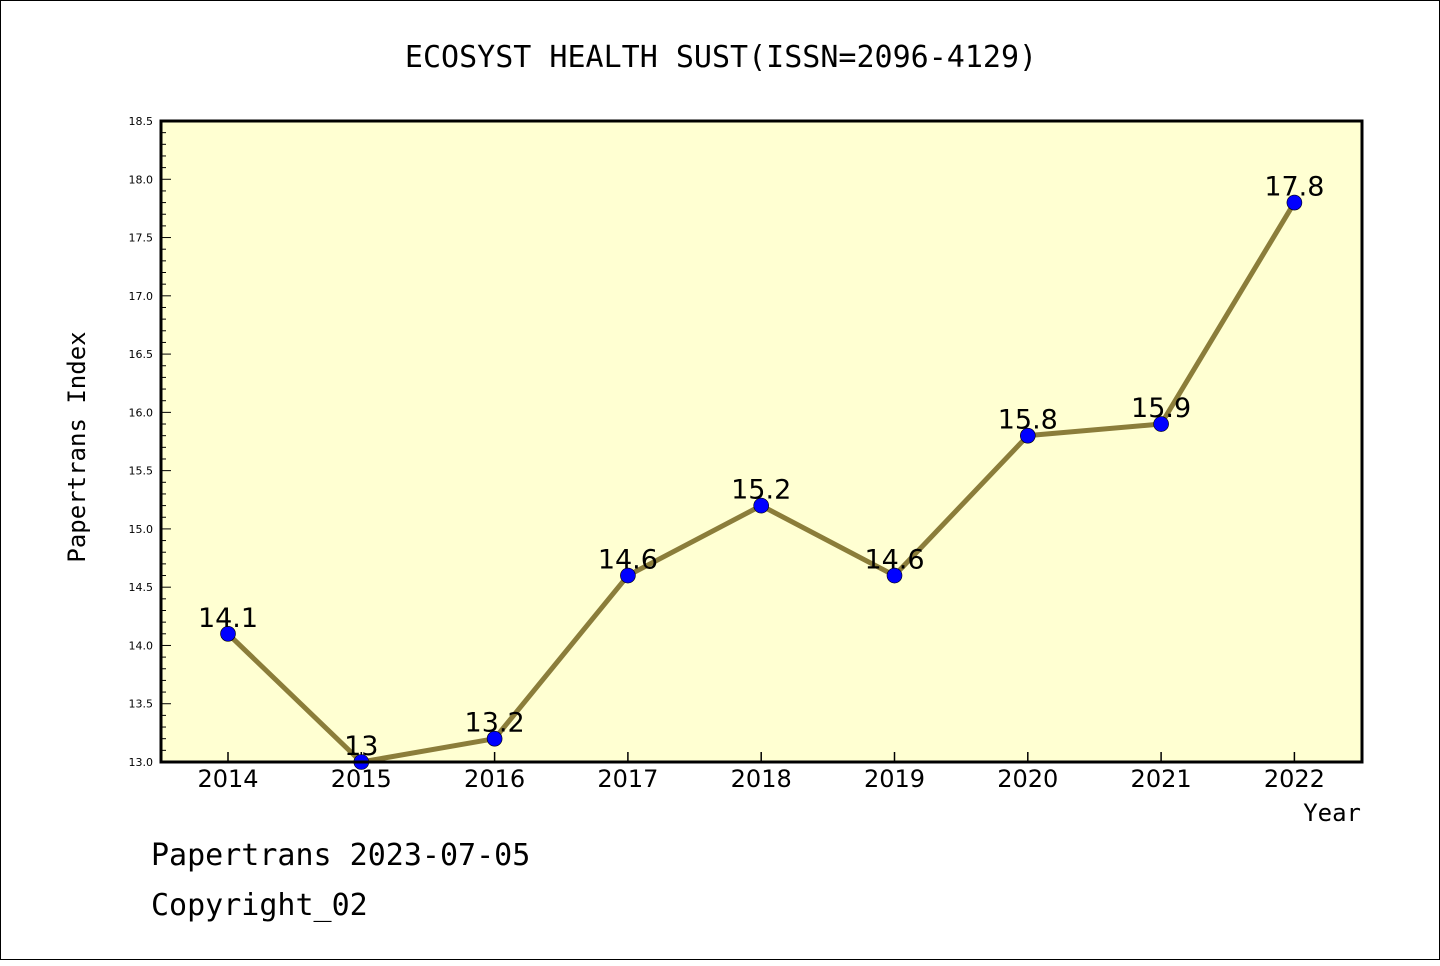 The height and width of the screenshot is (966, 1440). Describe the element at coordinates (1332, 813) in the screenshot. I see `x-axis-label: Year` at that location.